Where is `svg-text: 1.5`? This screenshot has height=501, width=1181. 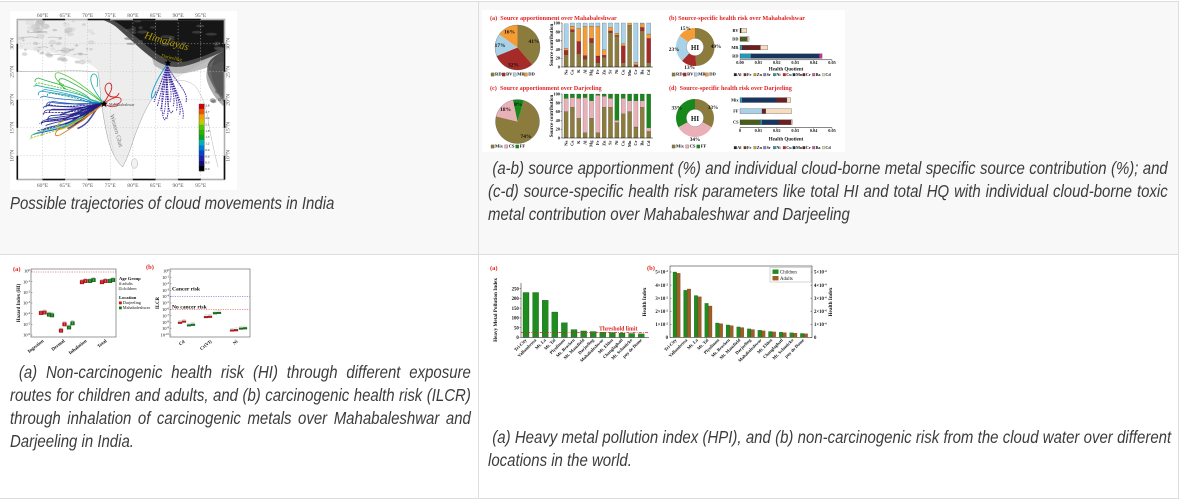 svg-text: 1.5 is located at coordinates (207, 137).